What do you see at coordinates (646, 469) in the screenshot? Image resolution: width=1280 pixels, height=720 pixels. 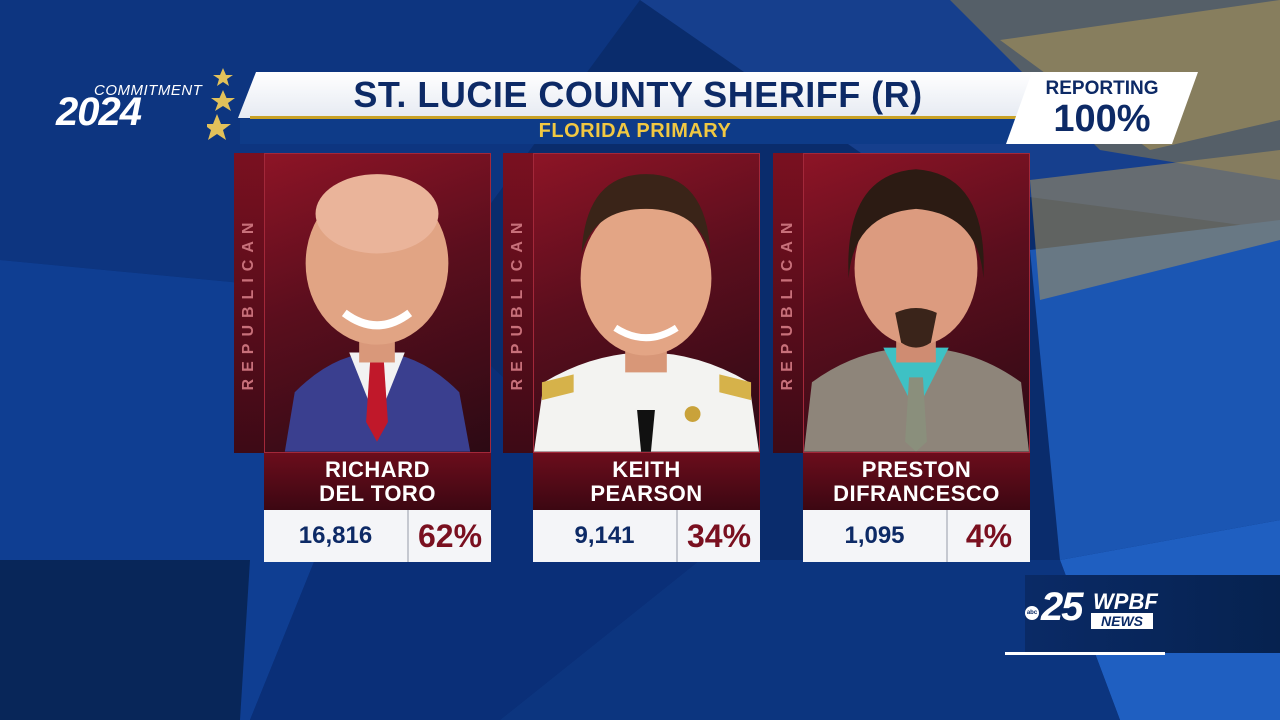 I see `candidate-first-name: KEITH` at bounding box center [646, 469].